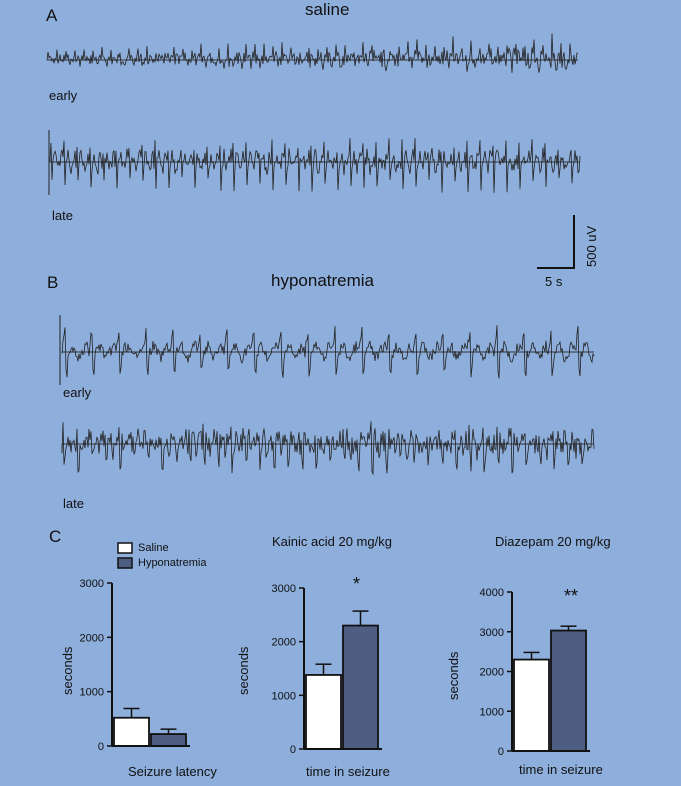  Describe the element at coordinates (571, 596) in the screenshot. I see `chart3-significance: **` at that location.